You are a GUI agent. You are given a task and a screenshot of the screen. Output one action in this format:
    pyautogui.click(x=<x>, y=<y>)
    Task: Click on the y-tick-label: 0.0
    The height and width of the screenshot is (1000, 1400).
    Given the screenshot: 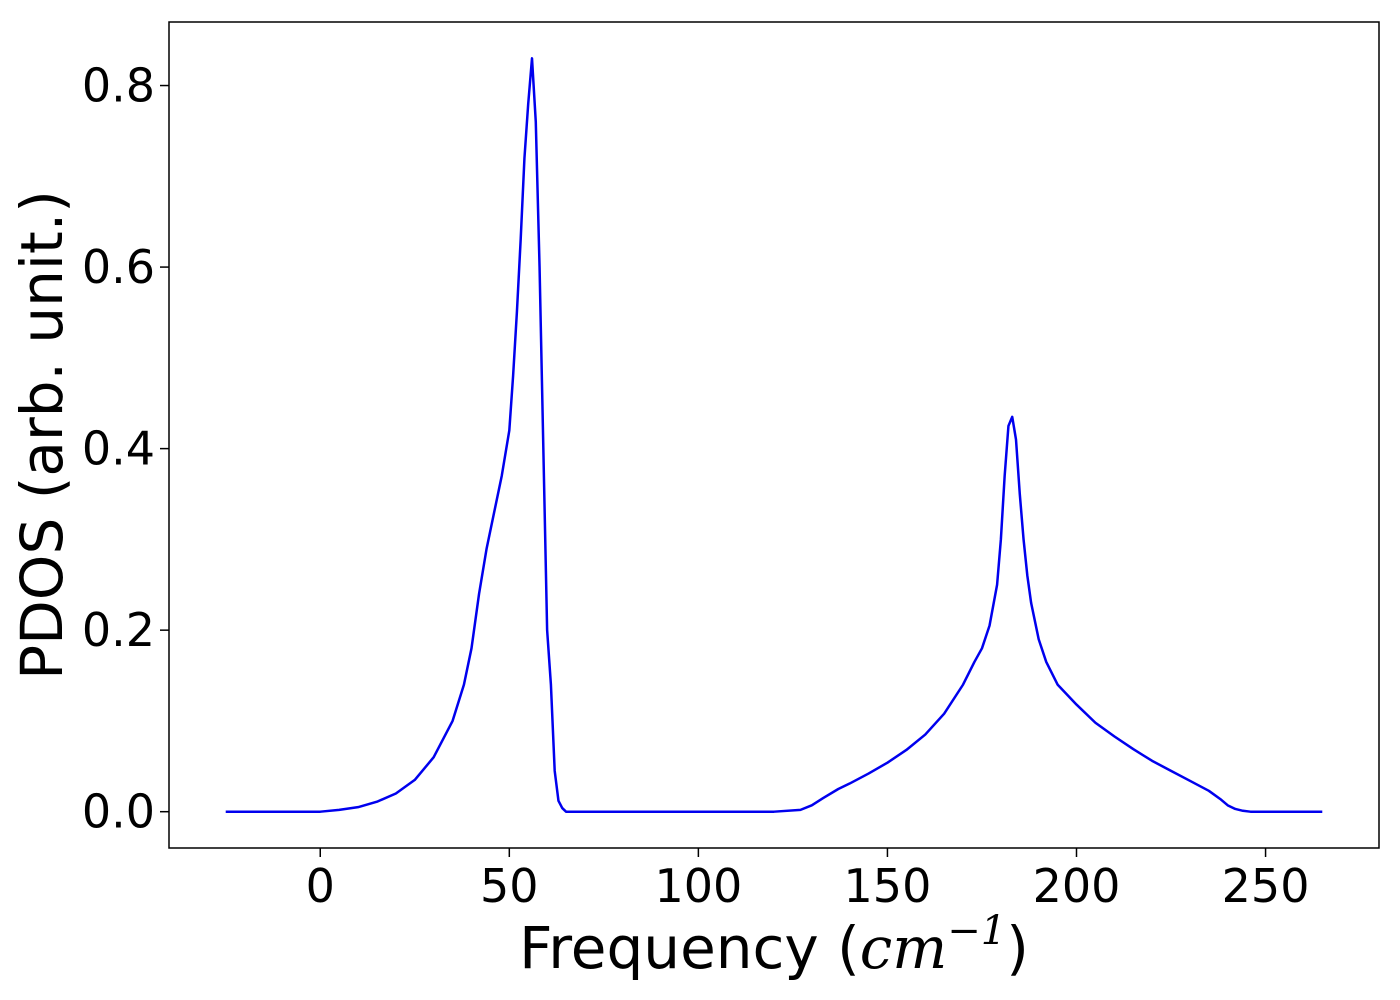 What is the action you would take?
    pyautogui.click(x=118, y=812)
    